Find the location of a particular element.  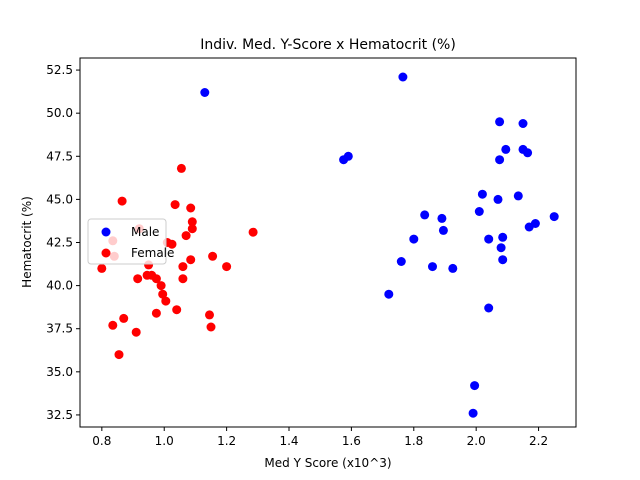

x-tick-label: 2.2 is located at coordinates (538, 441).